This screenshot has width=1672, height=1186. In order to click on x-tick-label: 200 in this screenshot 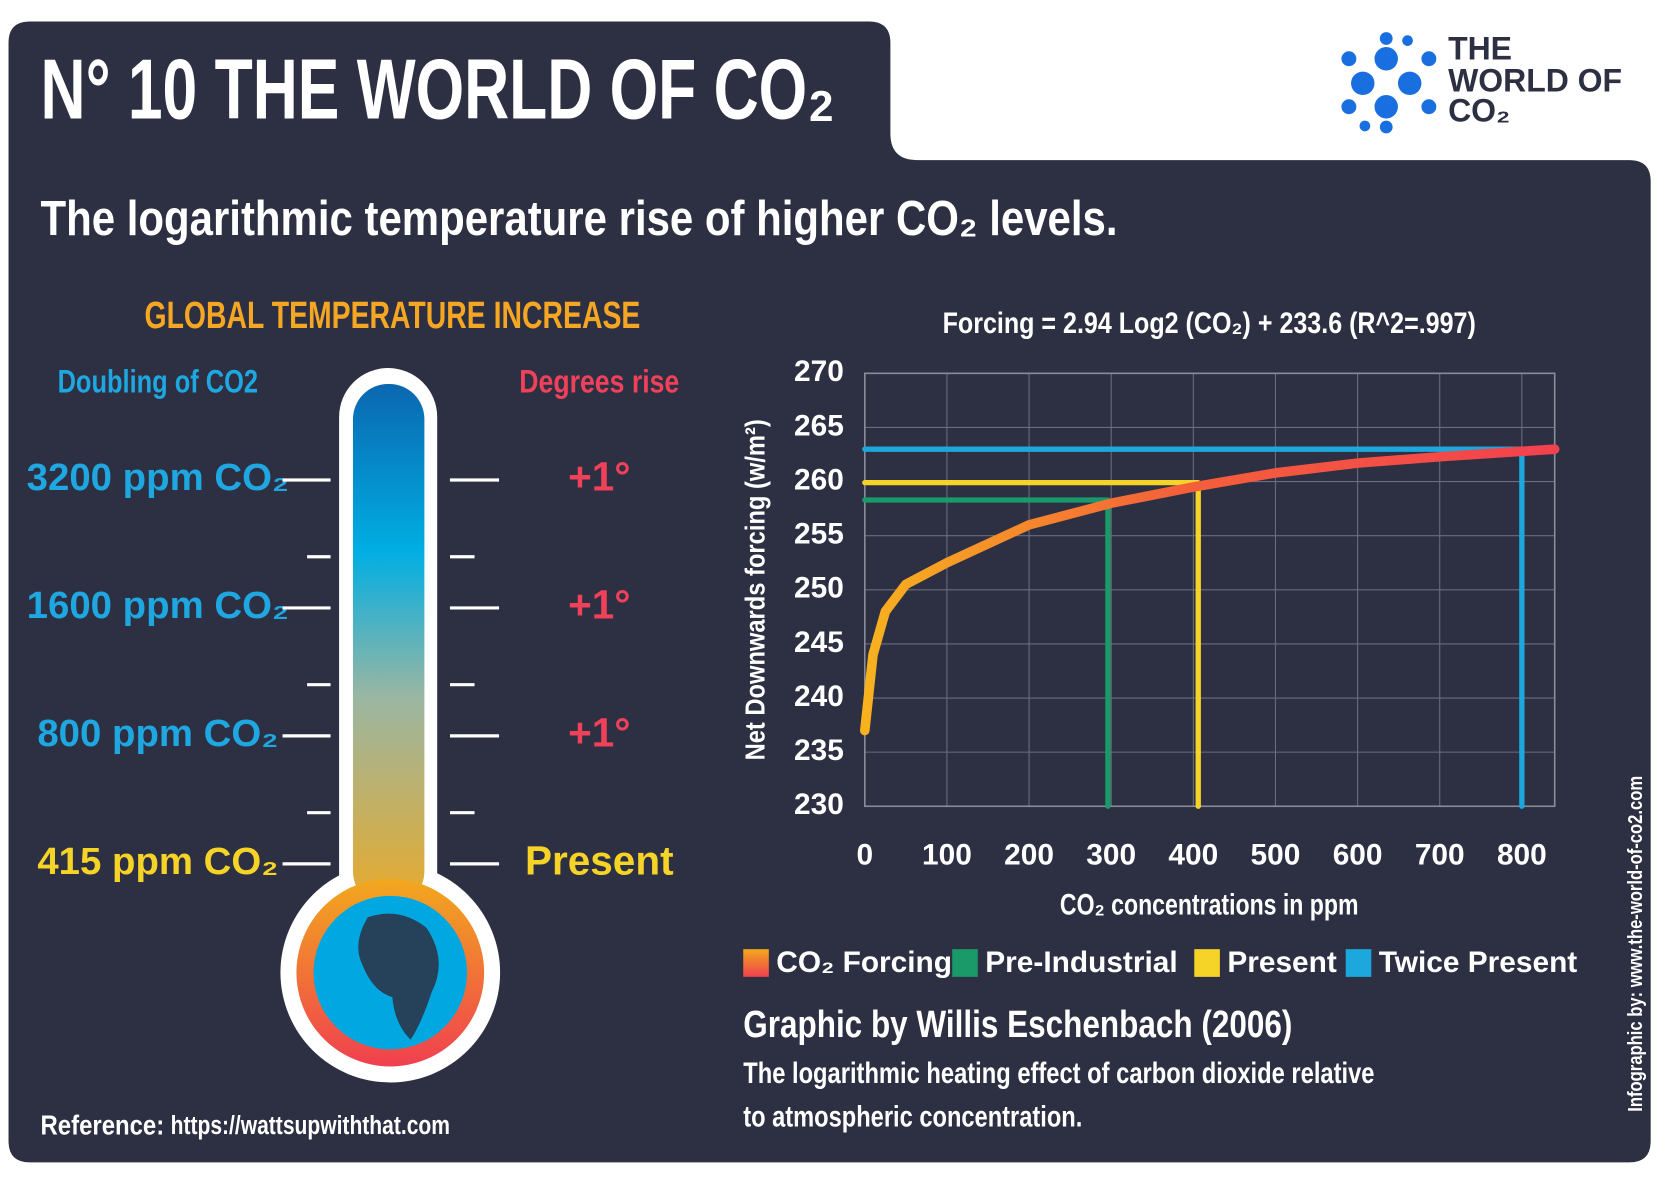, I will do `click(1029, 854)`.